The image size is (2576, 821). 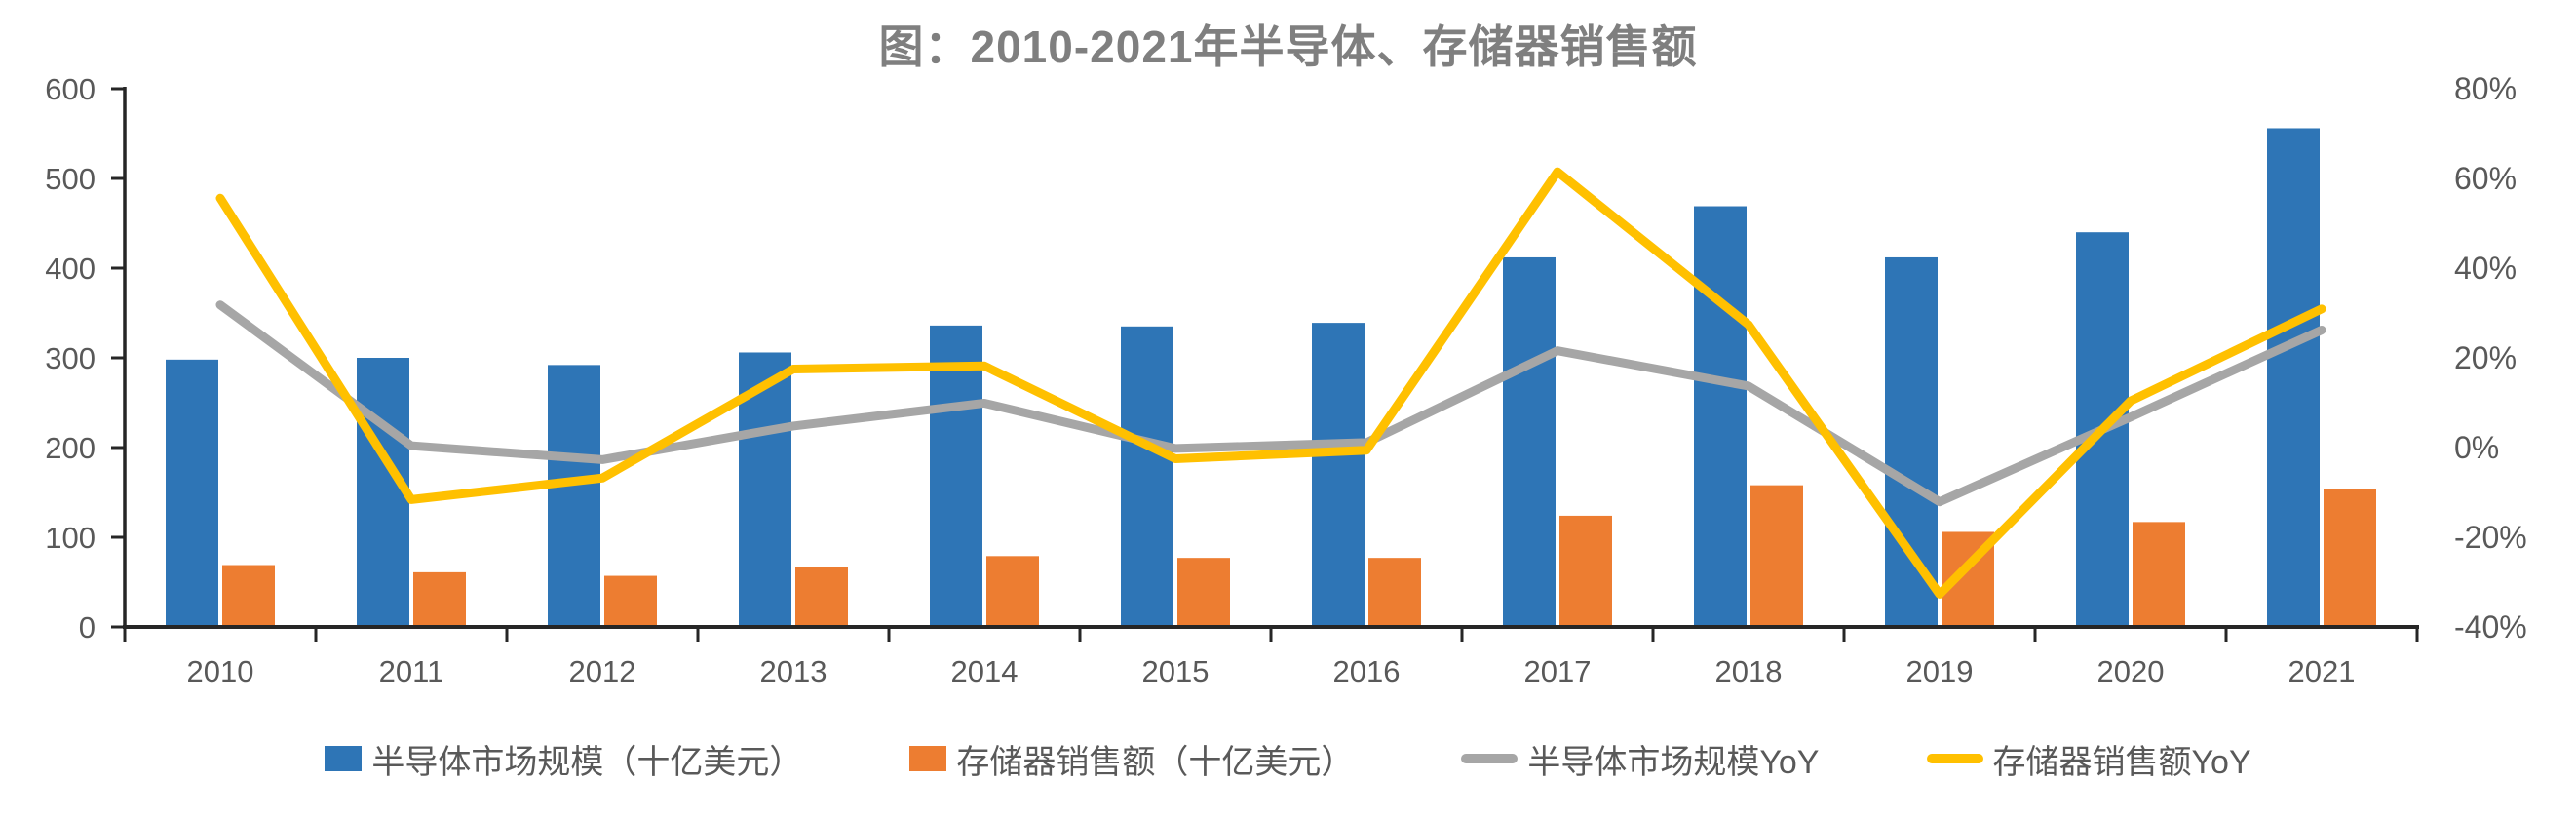 I want to click on semiconductor-sales-bar-2019, so click(x=1911, y=441).